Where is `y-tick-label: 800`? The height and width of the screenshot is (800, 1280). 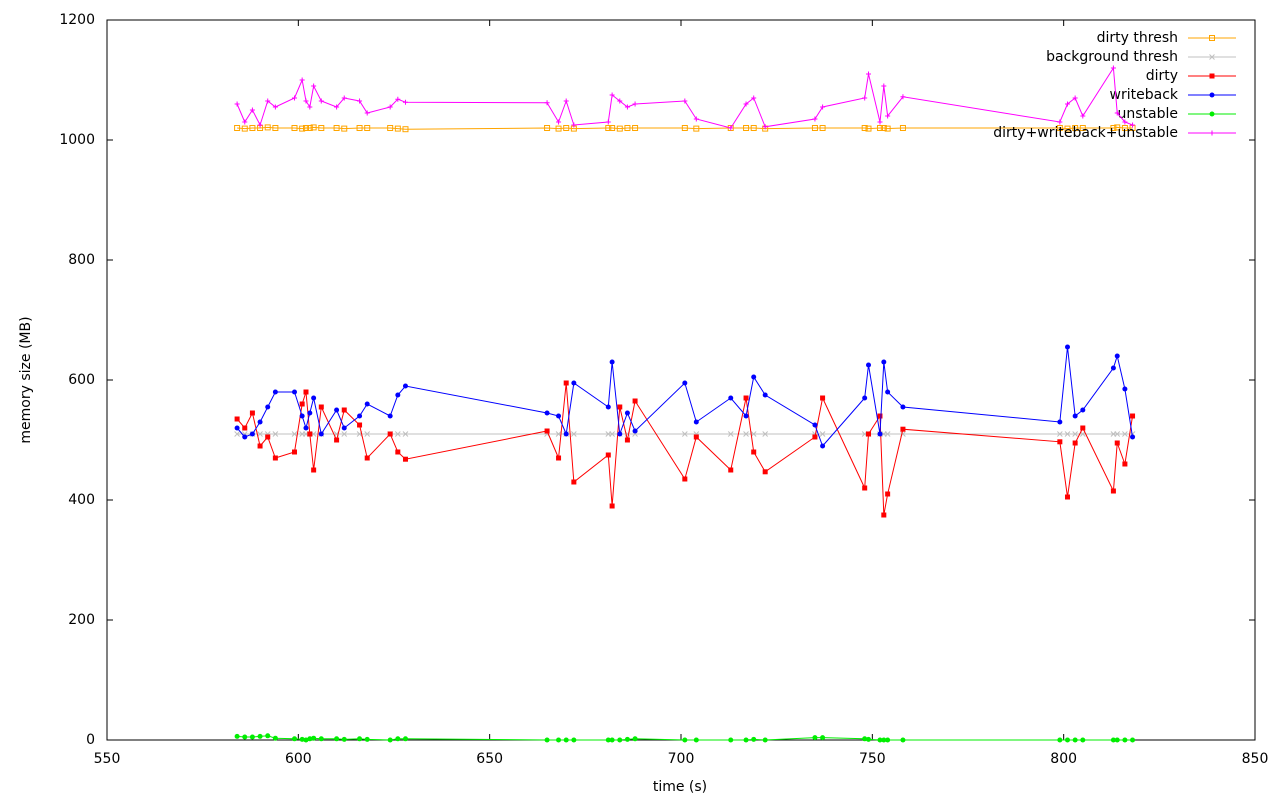
y-tick-label: 800 is located at coordinates (81, 260).